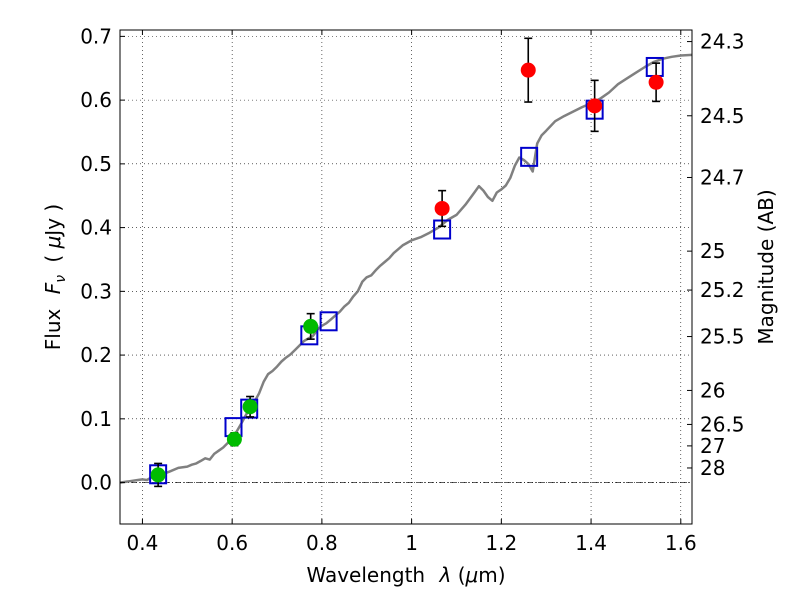 The width and height of the screenshot is (800, 600). I want to click on y2-tick-label: 27, so click(712, 446).